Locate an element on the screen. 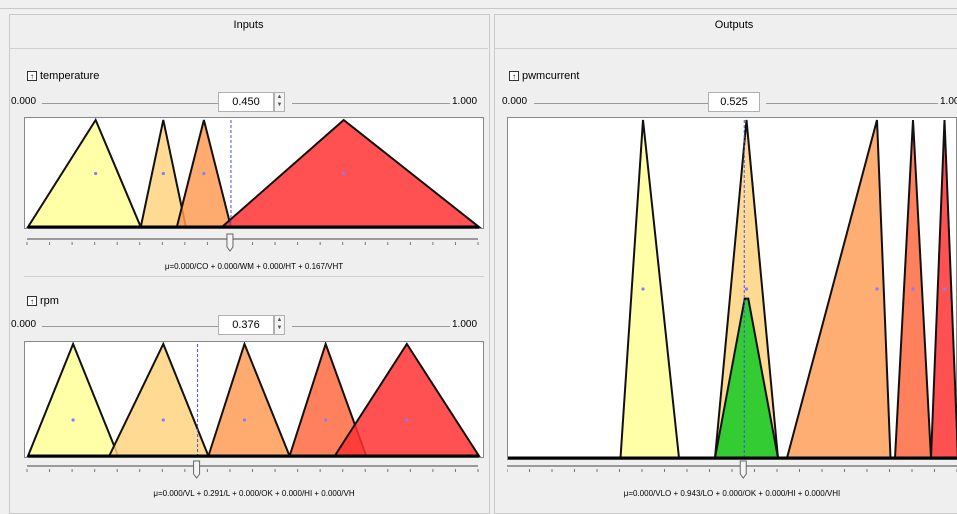  rpm-spinbox-arrows: ▲ ▼ is located at coordinates (279, 325).